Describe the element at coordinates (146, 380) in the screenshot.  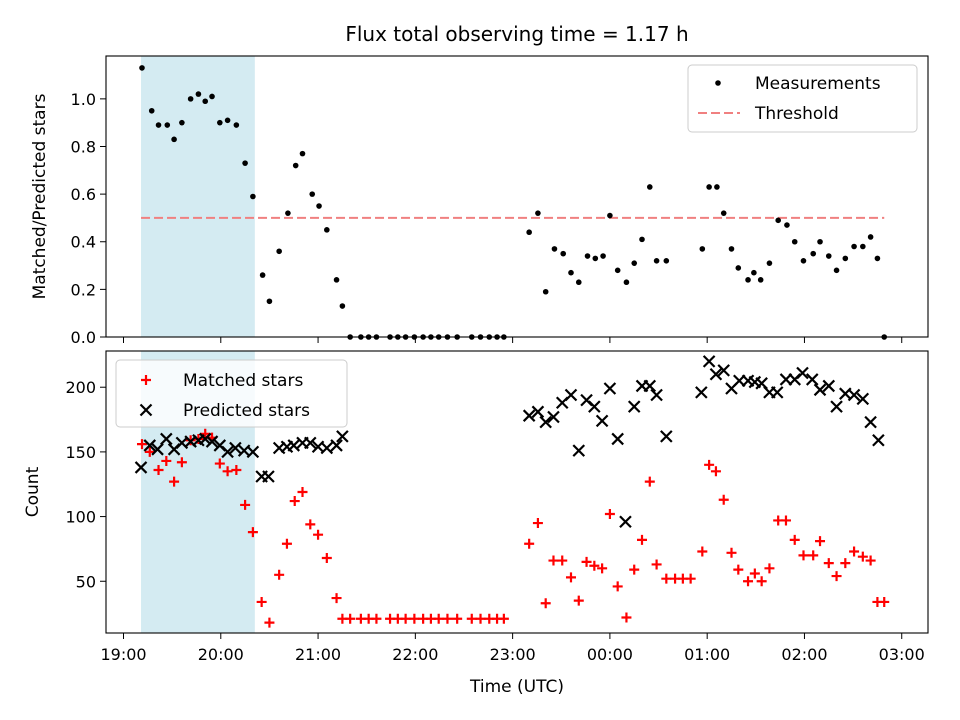
I see `legend-matched-marker` at that location.